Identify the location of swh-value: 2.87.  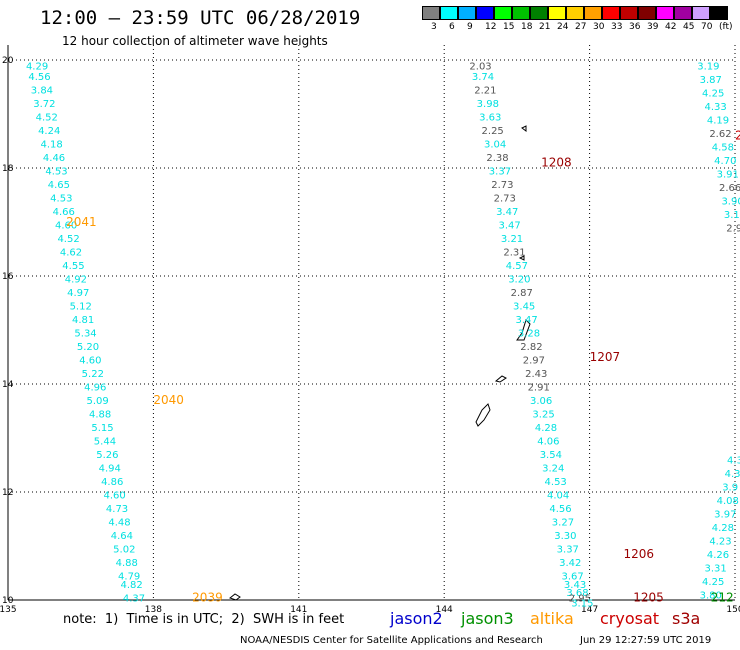
(522, 293).